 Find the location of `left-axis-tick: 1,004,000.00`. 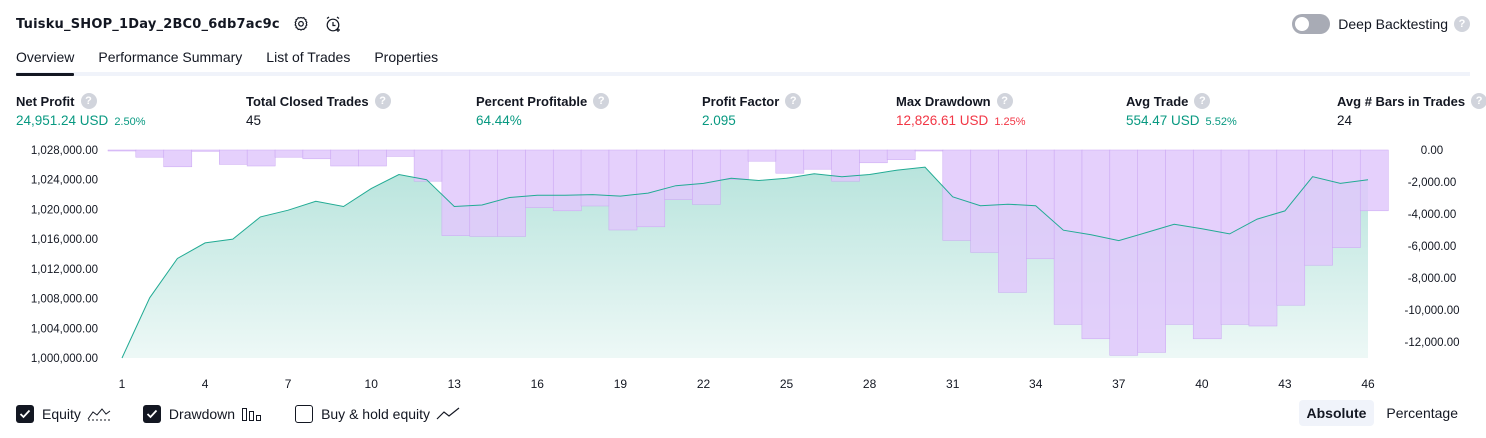

left-axis-tick: 1,004,000.00 is located at coordinates (64, 329).